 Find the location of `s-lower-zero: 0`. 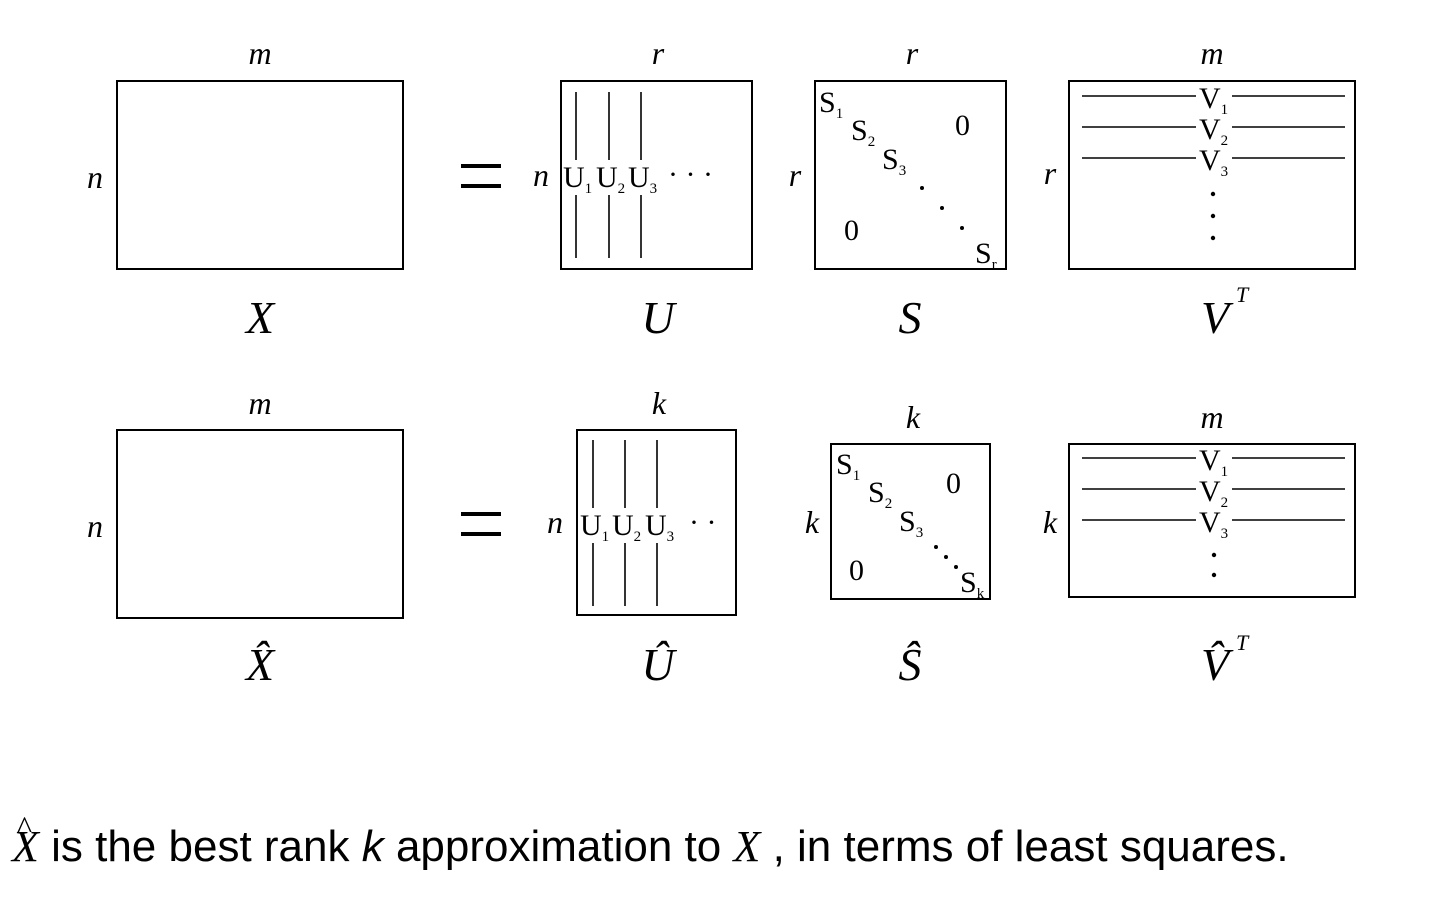

s-lower-zero: 0 is located at coordinates (851, 230).